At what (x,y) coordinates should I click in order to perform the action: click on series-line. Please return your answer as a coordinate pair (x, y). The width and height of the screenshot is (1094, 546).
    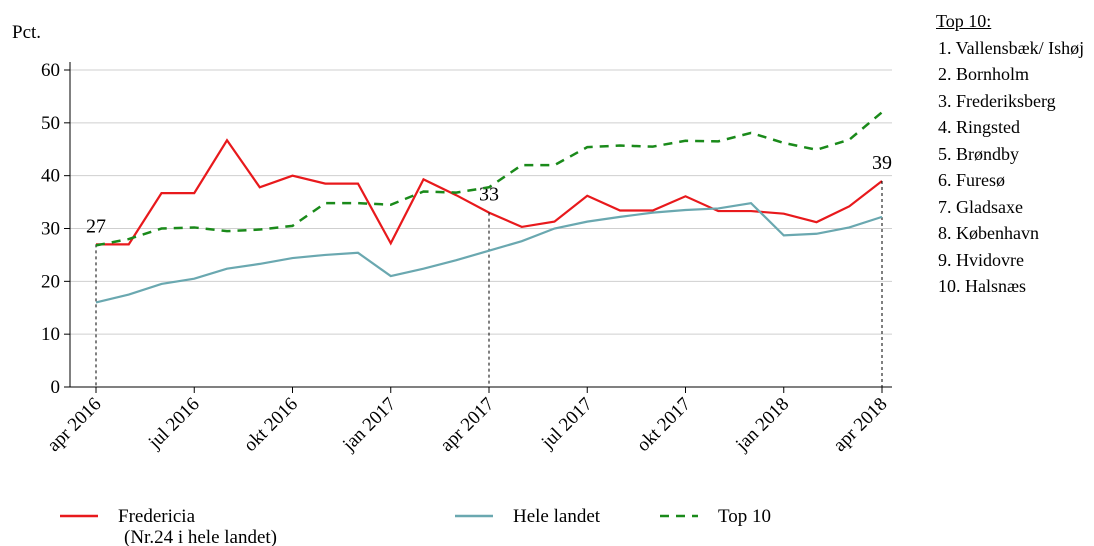
    Looking at the image, I should click on (489, 252).